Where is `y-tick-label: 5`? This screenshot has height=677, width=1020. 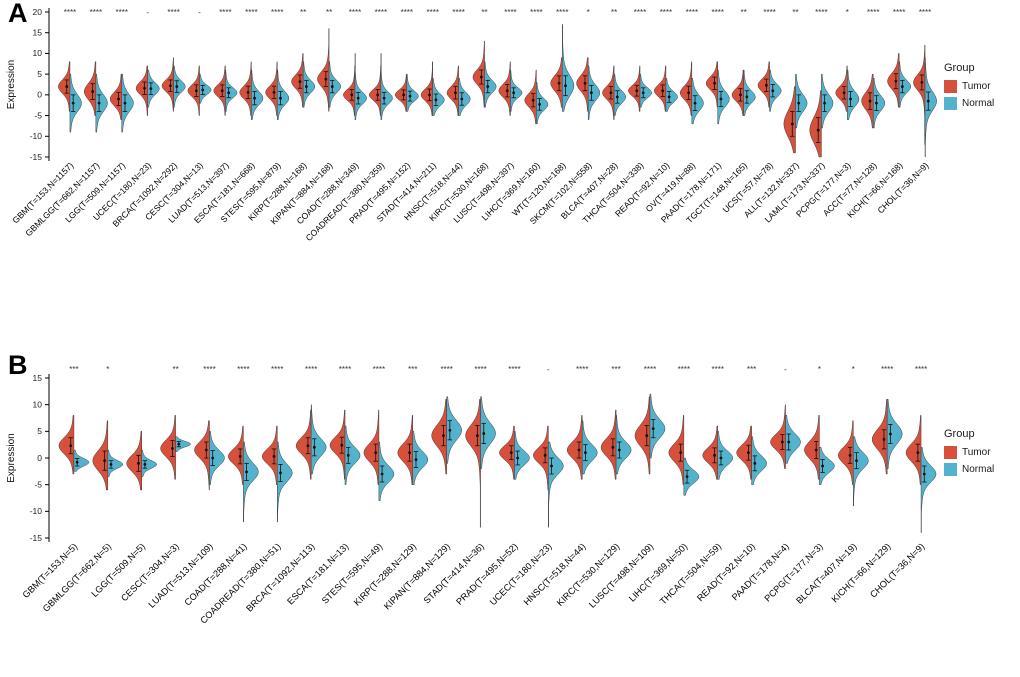
y-tick-label: 5 is located at coordinates (39, 74).